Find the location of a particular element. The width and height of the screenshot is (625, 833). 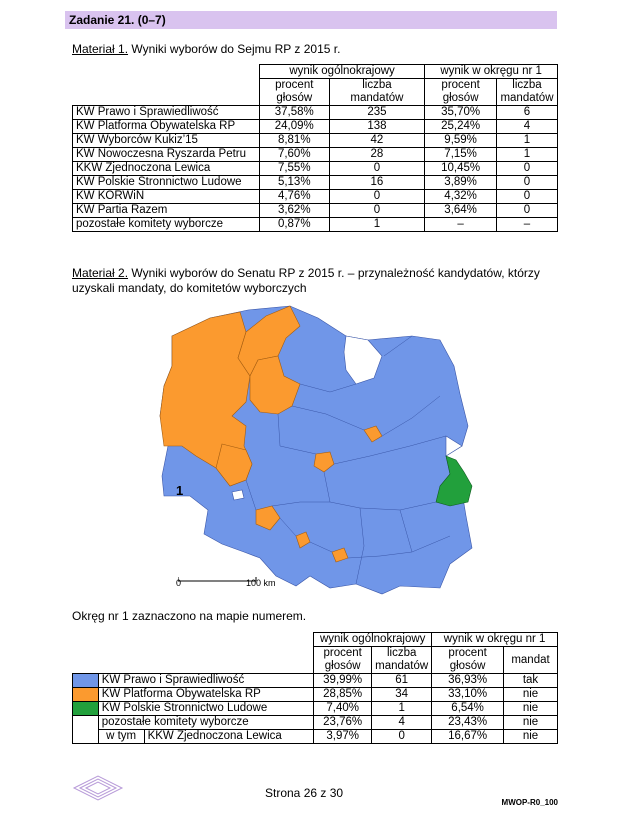

document-code: MWOP-R0_100 is located at coordinates (529, 802).